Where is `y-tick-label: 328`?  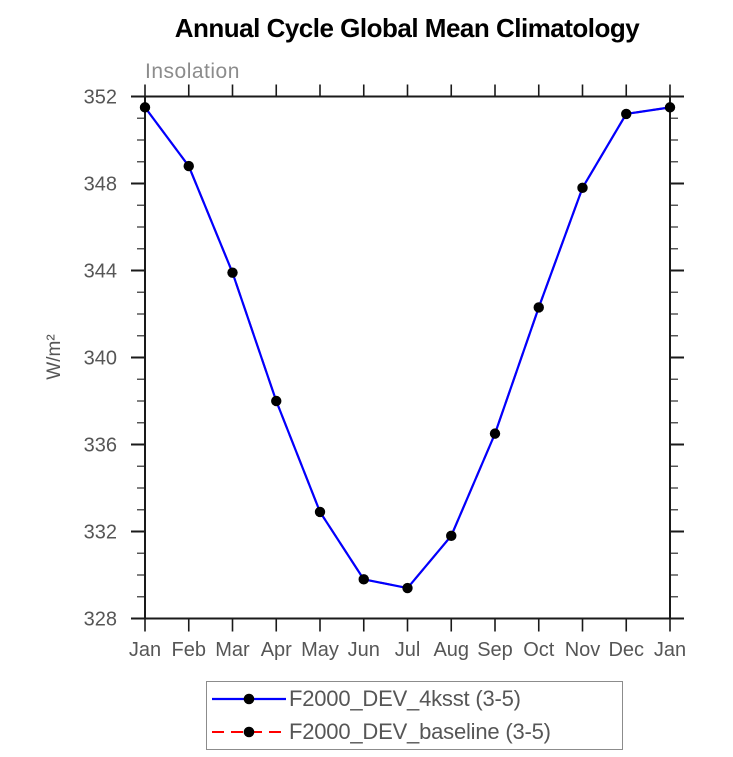 y-tick-label: 328 is located at coordinates (100, 620).